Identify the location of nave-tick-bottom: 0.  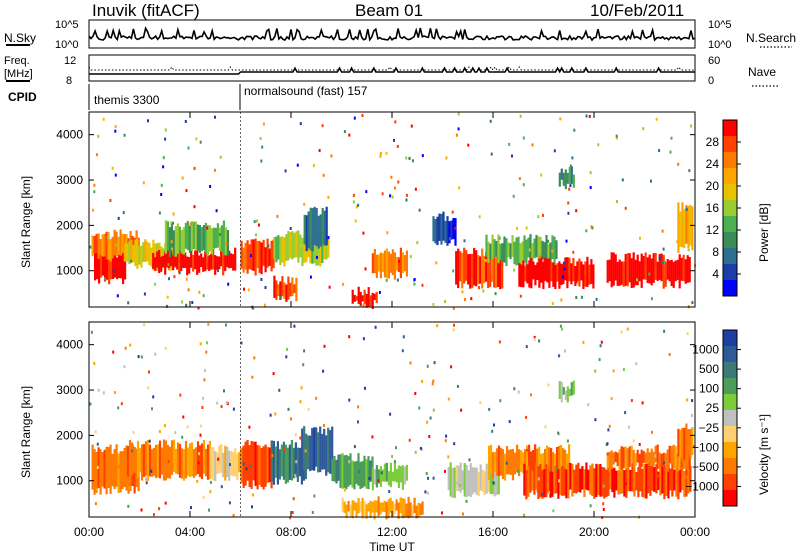
(711, 81).